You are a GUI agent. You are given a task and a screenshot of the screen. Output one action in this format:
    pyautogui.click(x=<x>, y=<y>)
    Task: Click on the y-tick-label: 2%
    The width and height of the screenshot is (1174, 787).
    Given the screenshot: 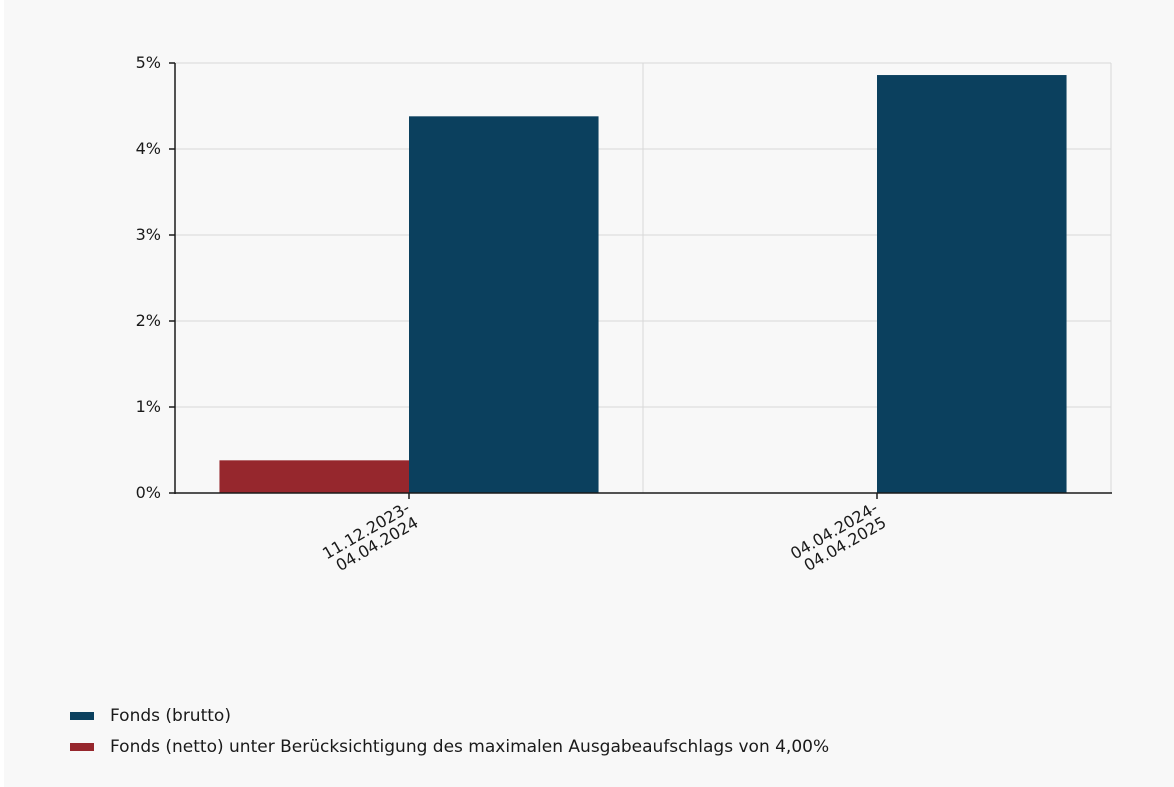 What is the action you would take?
    pyautogui.click(x=148, y=320)
    